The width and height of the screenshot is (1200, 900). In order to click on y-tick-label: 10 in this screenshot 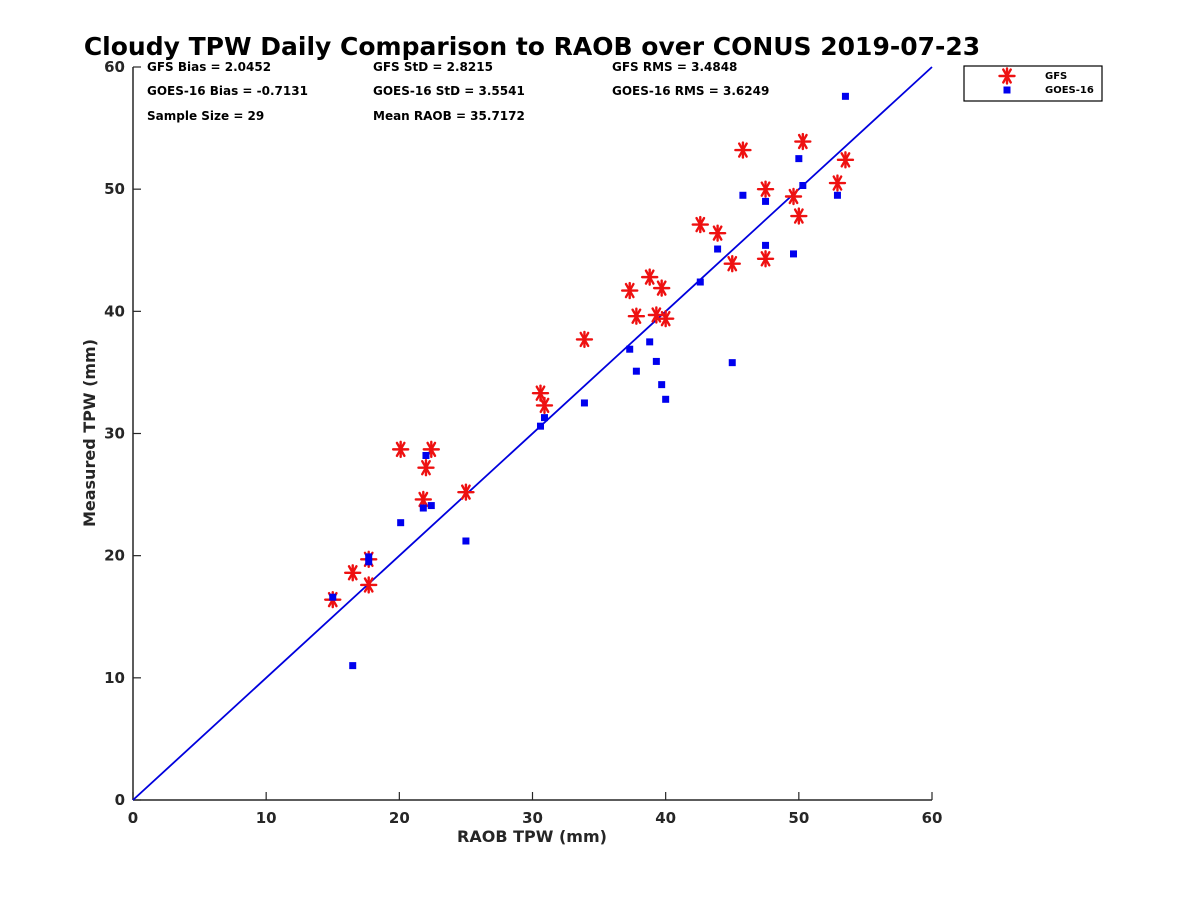, I will do `click(114, 678)`.